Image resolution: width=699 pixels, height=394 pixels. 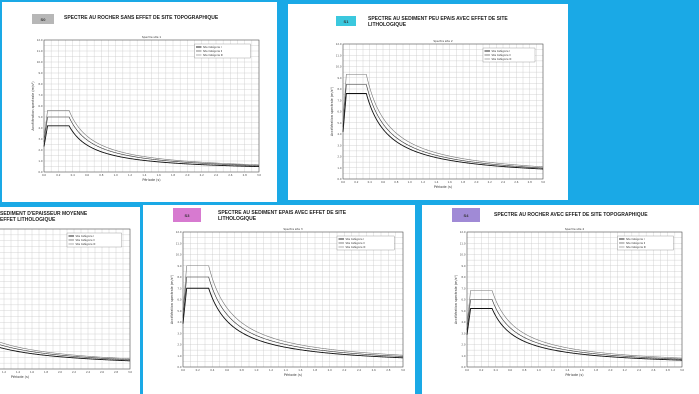 What do you see at coordinates (293, 229) in the screenshot?
I see `chart-title: Spectre site 3` at bounding box center [293, 229].